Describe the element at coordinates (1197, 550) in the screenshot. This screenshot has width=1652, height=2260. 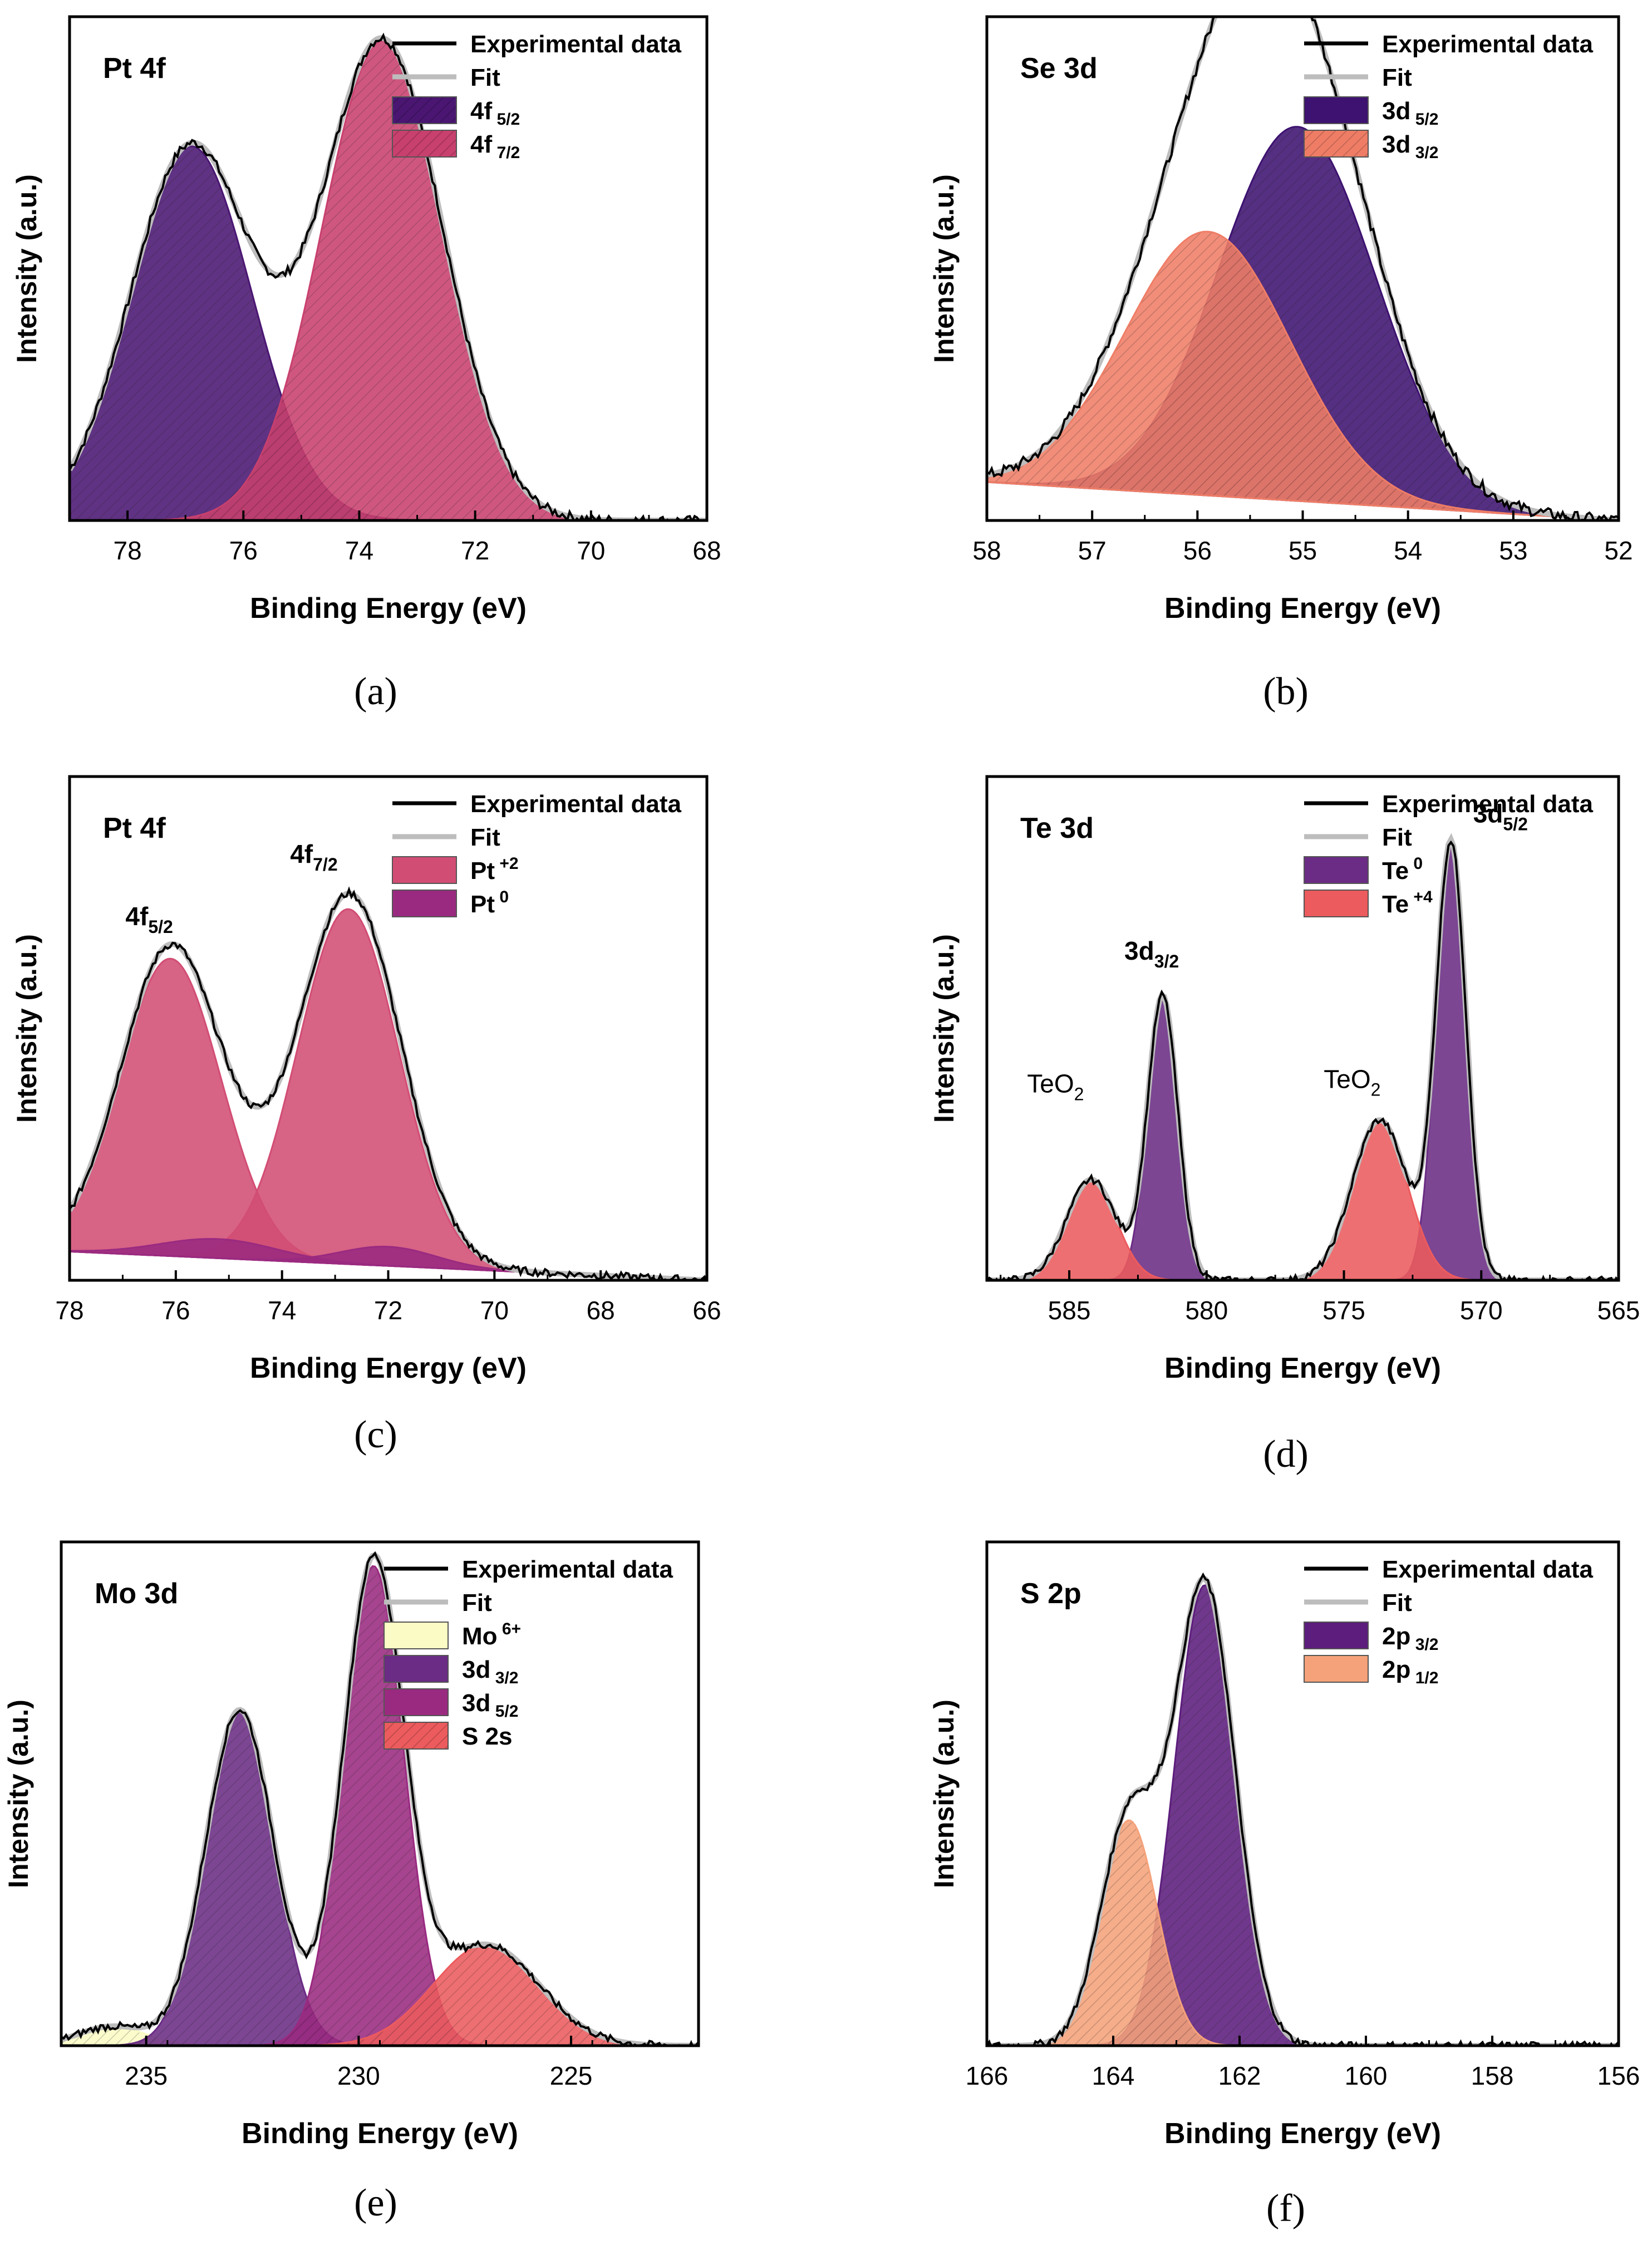
I see `x-tick-label: 56` at that location.